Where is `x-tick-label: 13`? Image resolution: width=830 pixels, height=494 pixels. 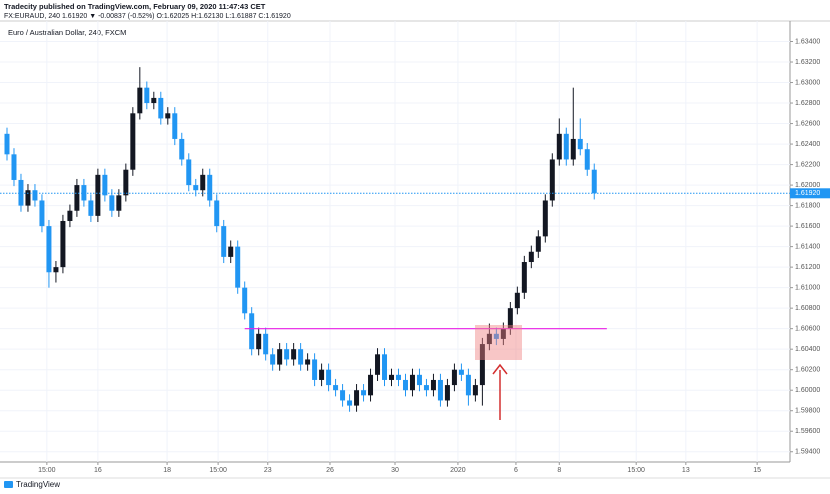 x-tick-label: 13 is located at coordinates (686, 470).